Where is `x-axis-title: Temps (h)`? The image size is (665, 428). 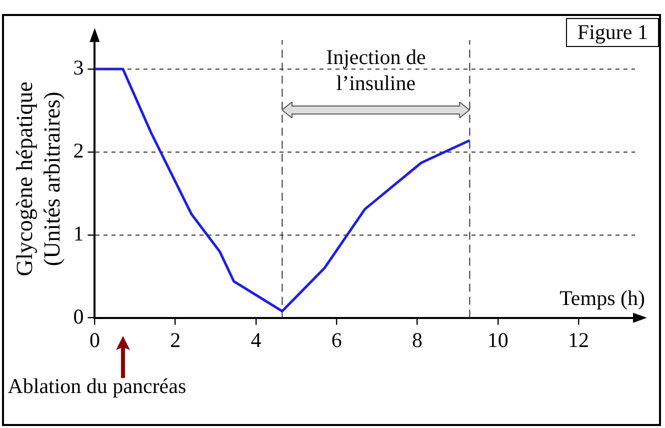
x-axis-title: Temps (h) is located at coordinates (602, 298).